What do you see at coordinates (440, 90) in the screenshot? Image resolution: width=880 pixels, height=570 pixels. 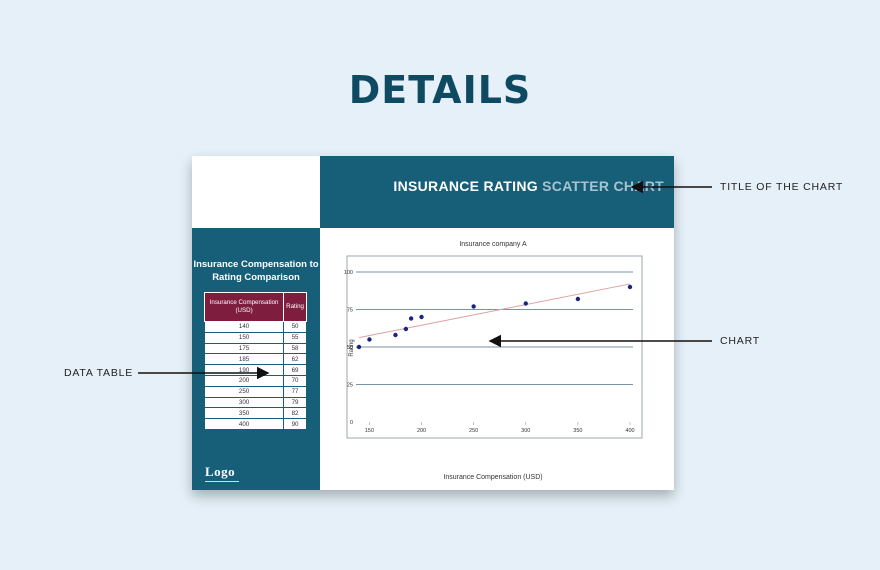 I see `page-heading: DETAILS` at bounding box center [440, 90].